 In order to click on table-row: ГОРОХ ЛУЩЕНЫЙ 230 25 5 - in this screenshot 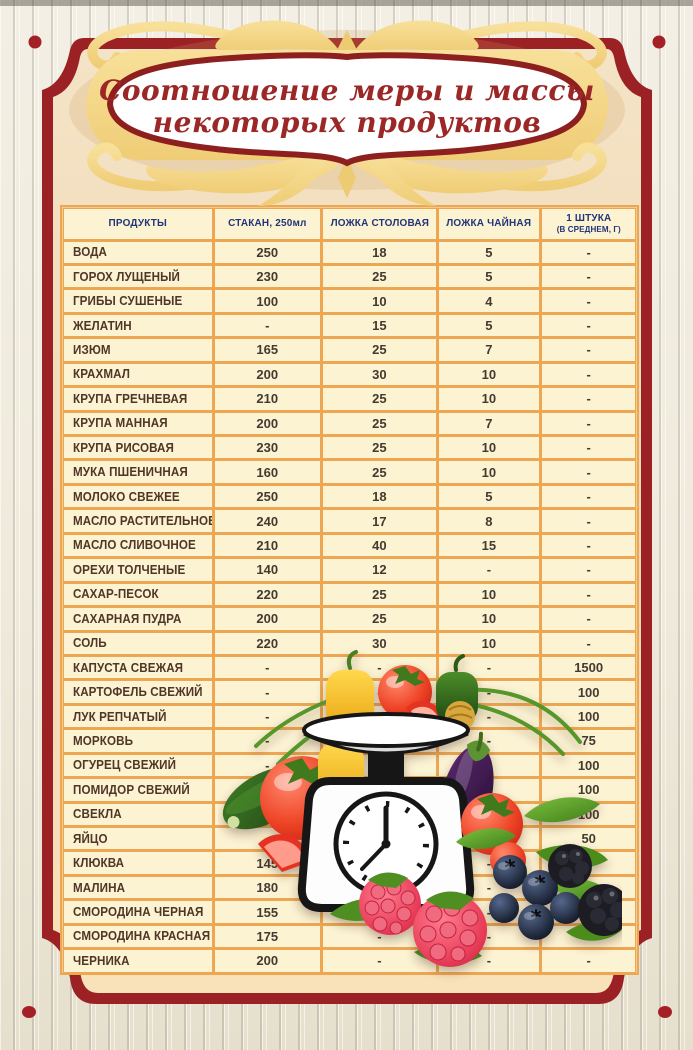, I will do `click(349, 276)`.